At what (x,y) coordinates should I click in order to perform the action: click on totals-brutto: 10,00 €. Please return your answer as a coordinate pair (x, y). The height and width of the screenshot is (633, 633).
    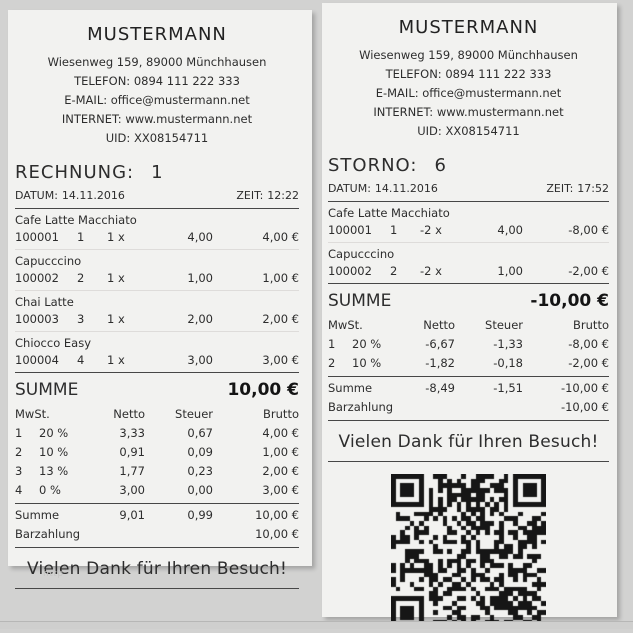
    Looking at the image, I should click on (277, 515).